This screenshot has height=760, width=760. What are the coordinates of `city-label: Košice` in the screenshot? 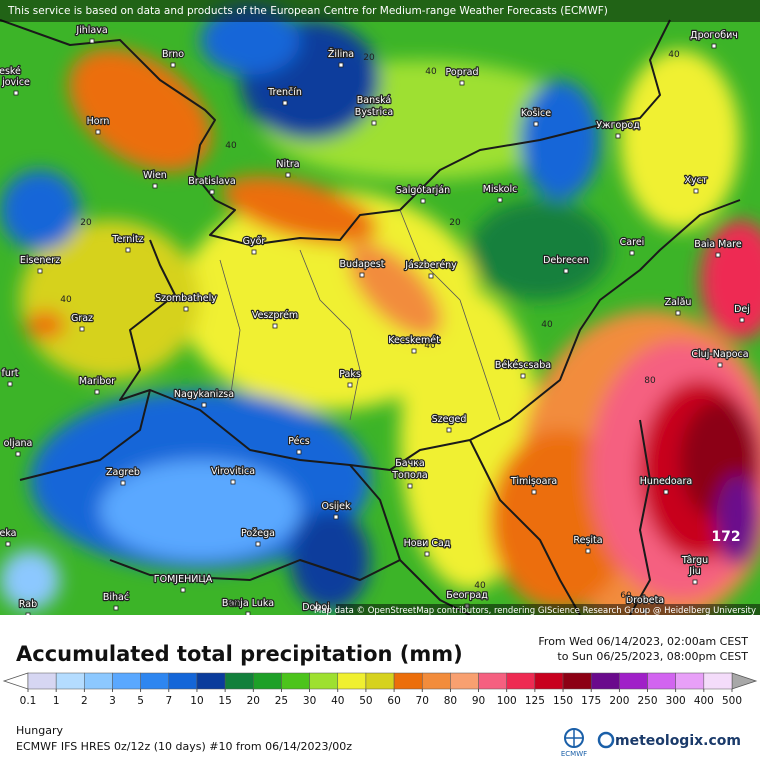 It's located at (536, 113).